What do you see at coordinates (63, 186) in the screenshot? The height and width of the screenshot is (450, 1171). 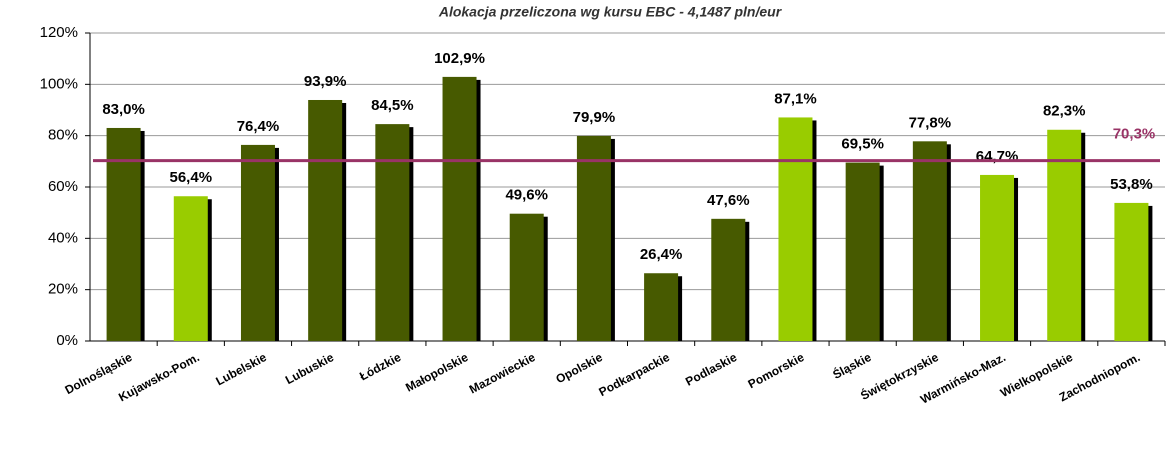 I see `y-tick-label: 60%` at bounding box center [63, 186].